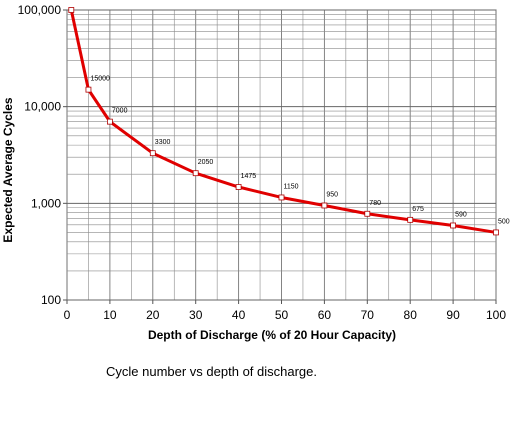 The width and height of the screenshot is (523, 433). I want to click on data-label: 1475, so click(249, 176).